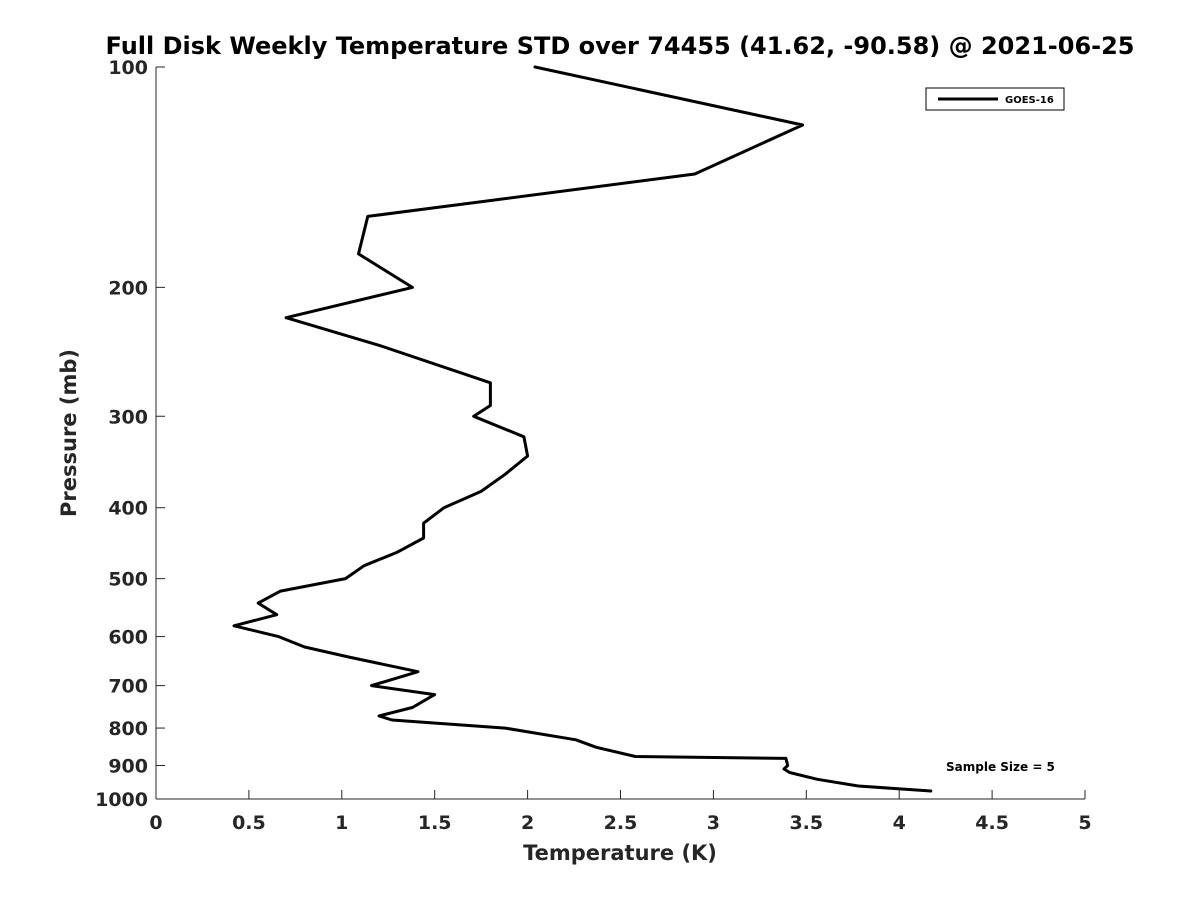  Describe the element at coordinates (130, 434) in the screenshot. I see `y-ticks: 100 200 300 400 500 600 700 800 900 1000` at that location.